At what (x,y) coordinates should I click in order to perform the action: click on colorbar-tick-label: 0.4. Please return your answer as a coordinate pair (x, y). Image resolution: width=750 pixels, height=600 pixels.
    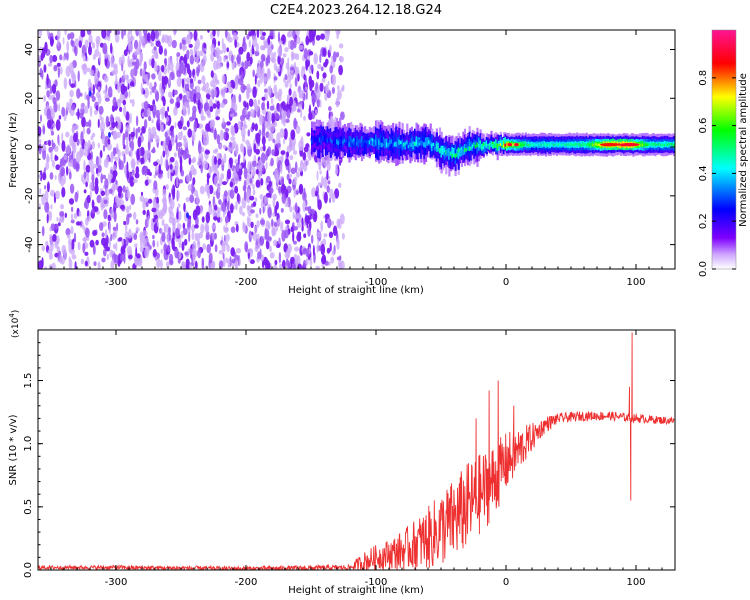
    Looking at the image, I should click on (703, 173).